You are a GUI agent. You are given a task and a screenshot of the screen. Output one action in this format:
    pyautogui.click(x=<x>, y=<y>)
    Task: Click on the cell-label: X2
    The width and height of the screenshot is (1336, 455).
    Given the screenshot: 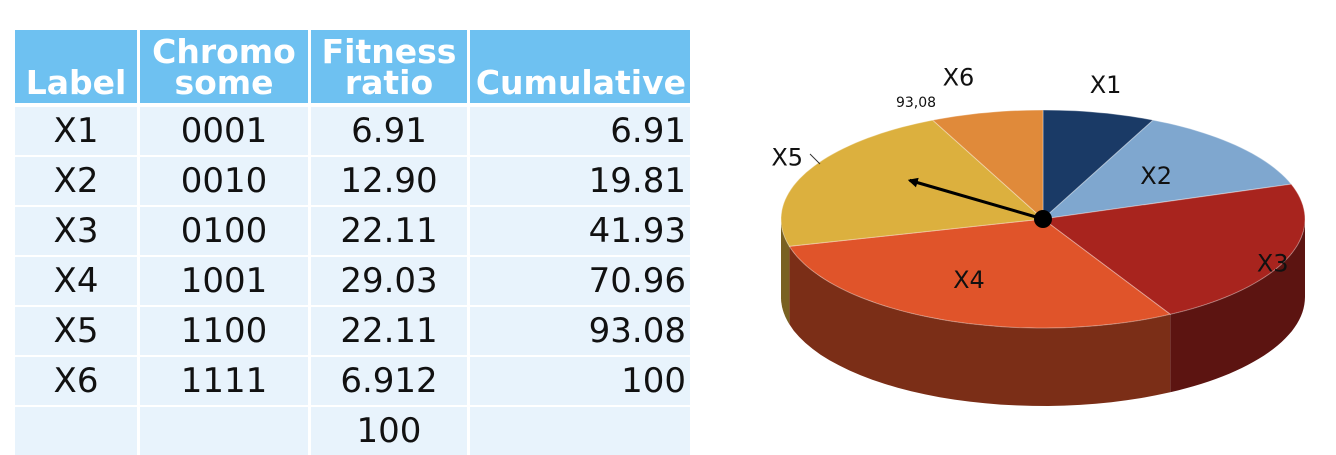 What is the action you would take?
    pyautogui.click(x=76, y=180)
    